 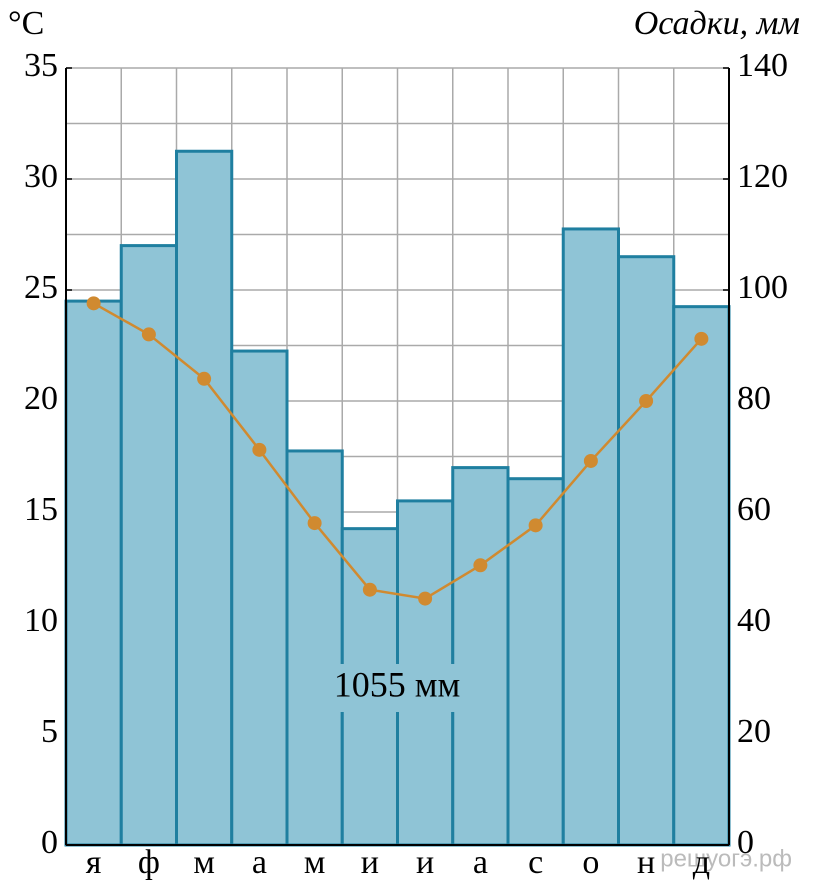 I want to click on y2-tick-label: 120, so click(x=762, y=176).